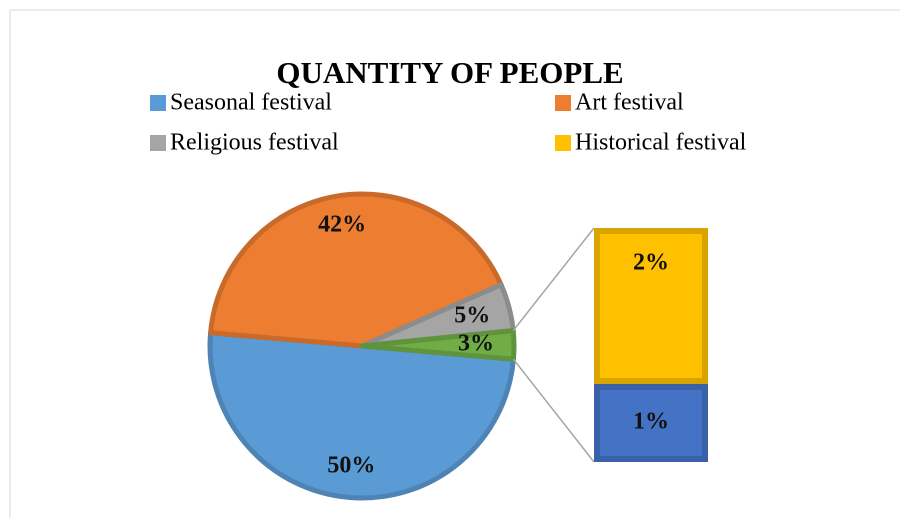 Image resolution: width=900 pixels, height=518 pixels. I want to click on legend-label: Religious festival, so click(254, 143).